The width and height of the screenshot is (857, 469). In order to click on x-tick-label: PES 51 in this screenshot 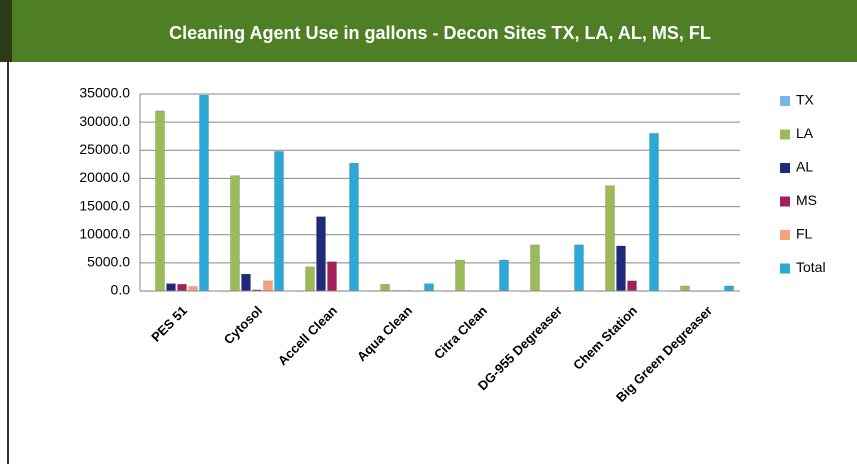, I will do `click(169, 324)`.